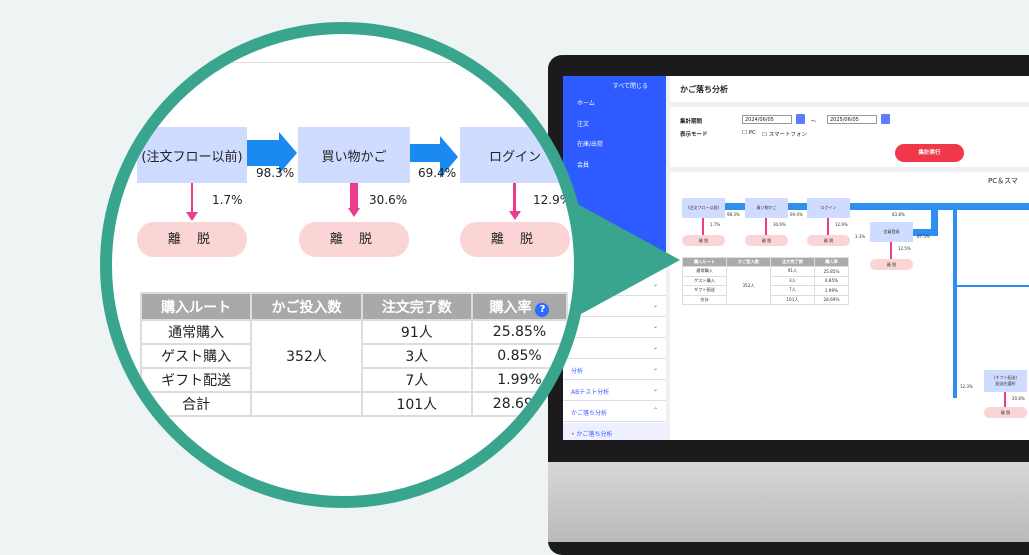 Image resolution: width=1029 pixels, height=555 pixels. Describe the element at coordinates (691, 122) in the screenshot. I see `period-label: 集計期間` at that location.